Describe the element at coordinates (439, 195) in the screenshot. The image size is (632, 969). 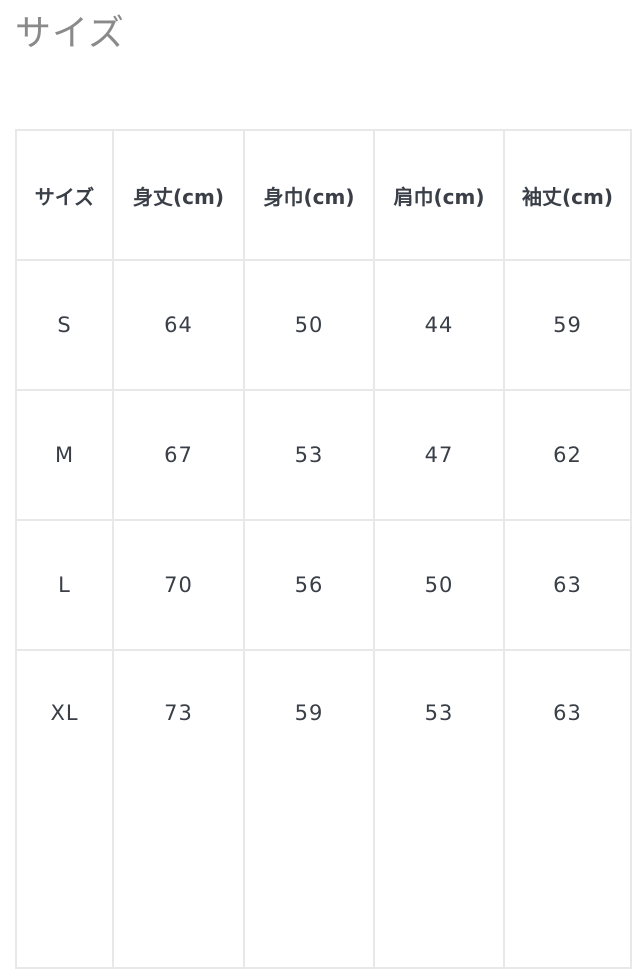
I see `header-shoulder: 肩巾(cm)` at that location.